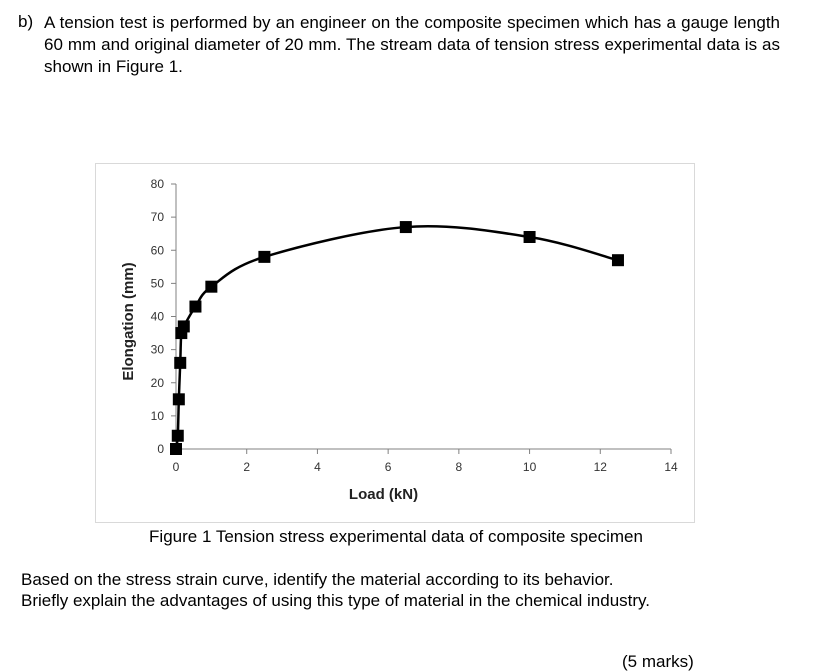 The width and height of the screenshot is (832, 672). Describe the element at coordinates (158, 283) in the screenshot. I see `y-tick-label: 50` at that location.